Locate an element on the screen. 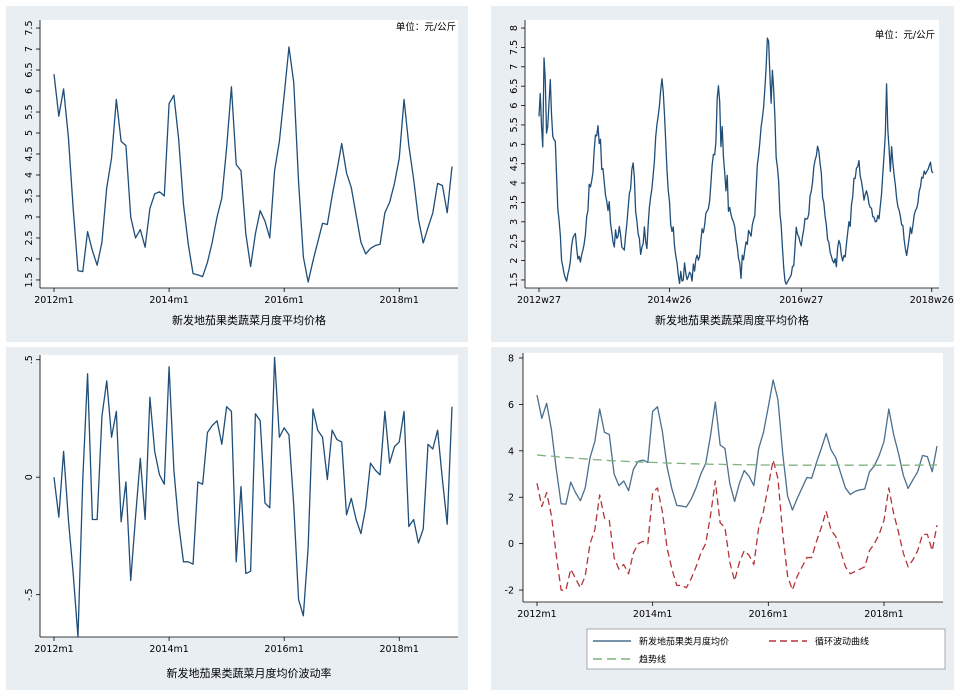  x-axis-title: 新发地茄果类蔬菜月度平均价格 is located at coordinates (249, 320).